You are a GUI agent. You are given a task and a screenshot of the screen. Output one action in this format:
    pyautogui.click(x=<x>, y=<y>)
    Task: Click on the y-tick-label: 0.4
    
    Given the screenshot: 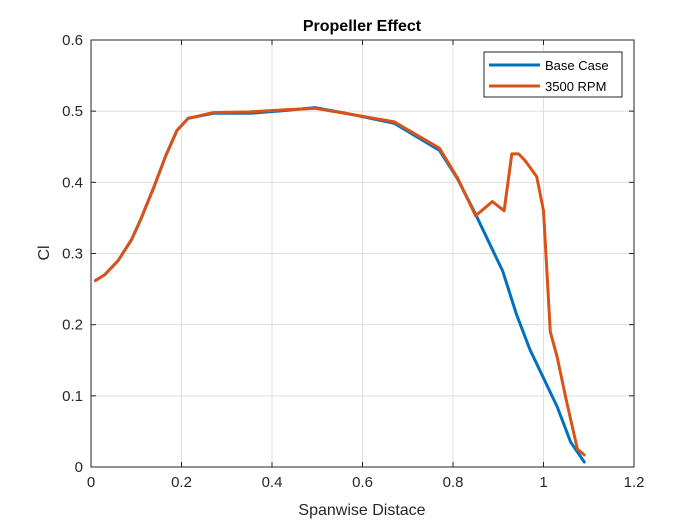 What is the action you would take?
    pyautogui.click(x=72, y=182)
    